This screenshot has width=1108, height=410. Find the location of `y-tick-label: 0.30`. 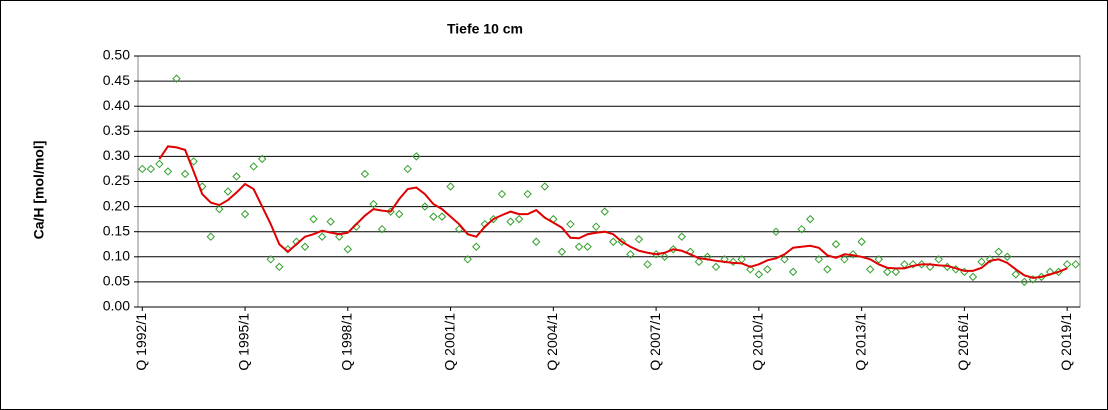

y-tick-label: 0.30 is located at coordinates (116, 155).